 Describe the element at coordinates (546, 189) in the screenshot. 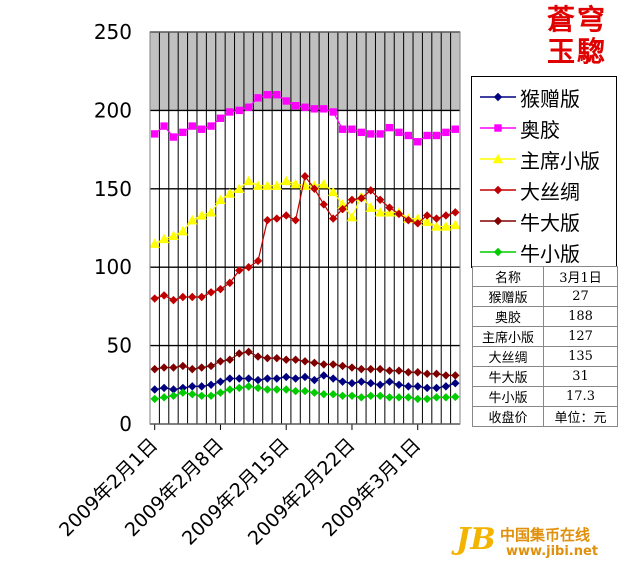

I see `legend-item: 大丝绸` at that location.